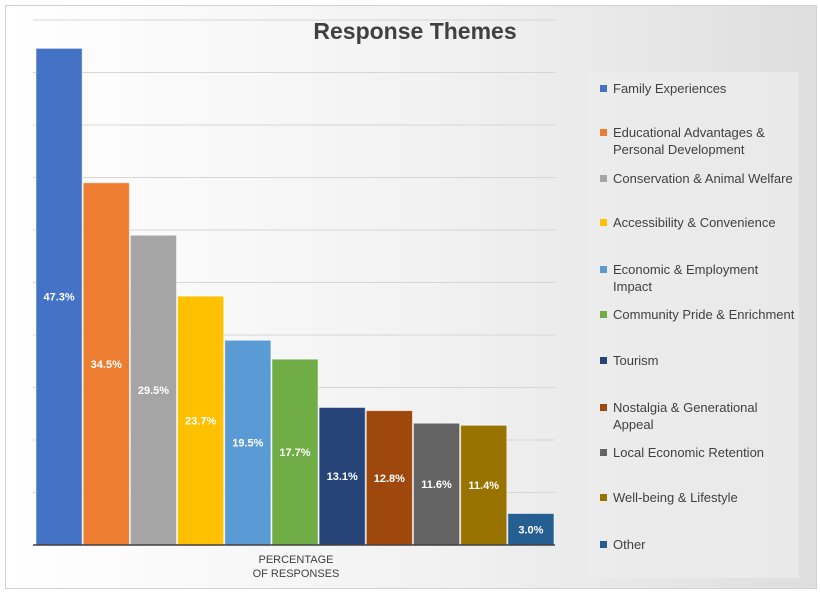 This screenshot has height=592, width=820. What do you see at coordinates (704, 314) in the screenshot?
I see `legend-label: Community Pride & Enrichment` at bounding box center [704, 314].